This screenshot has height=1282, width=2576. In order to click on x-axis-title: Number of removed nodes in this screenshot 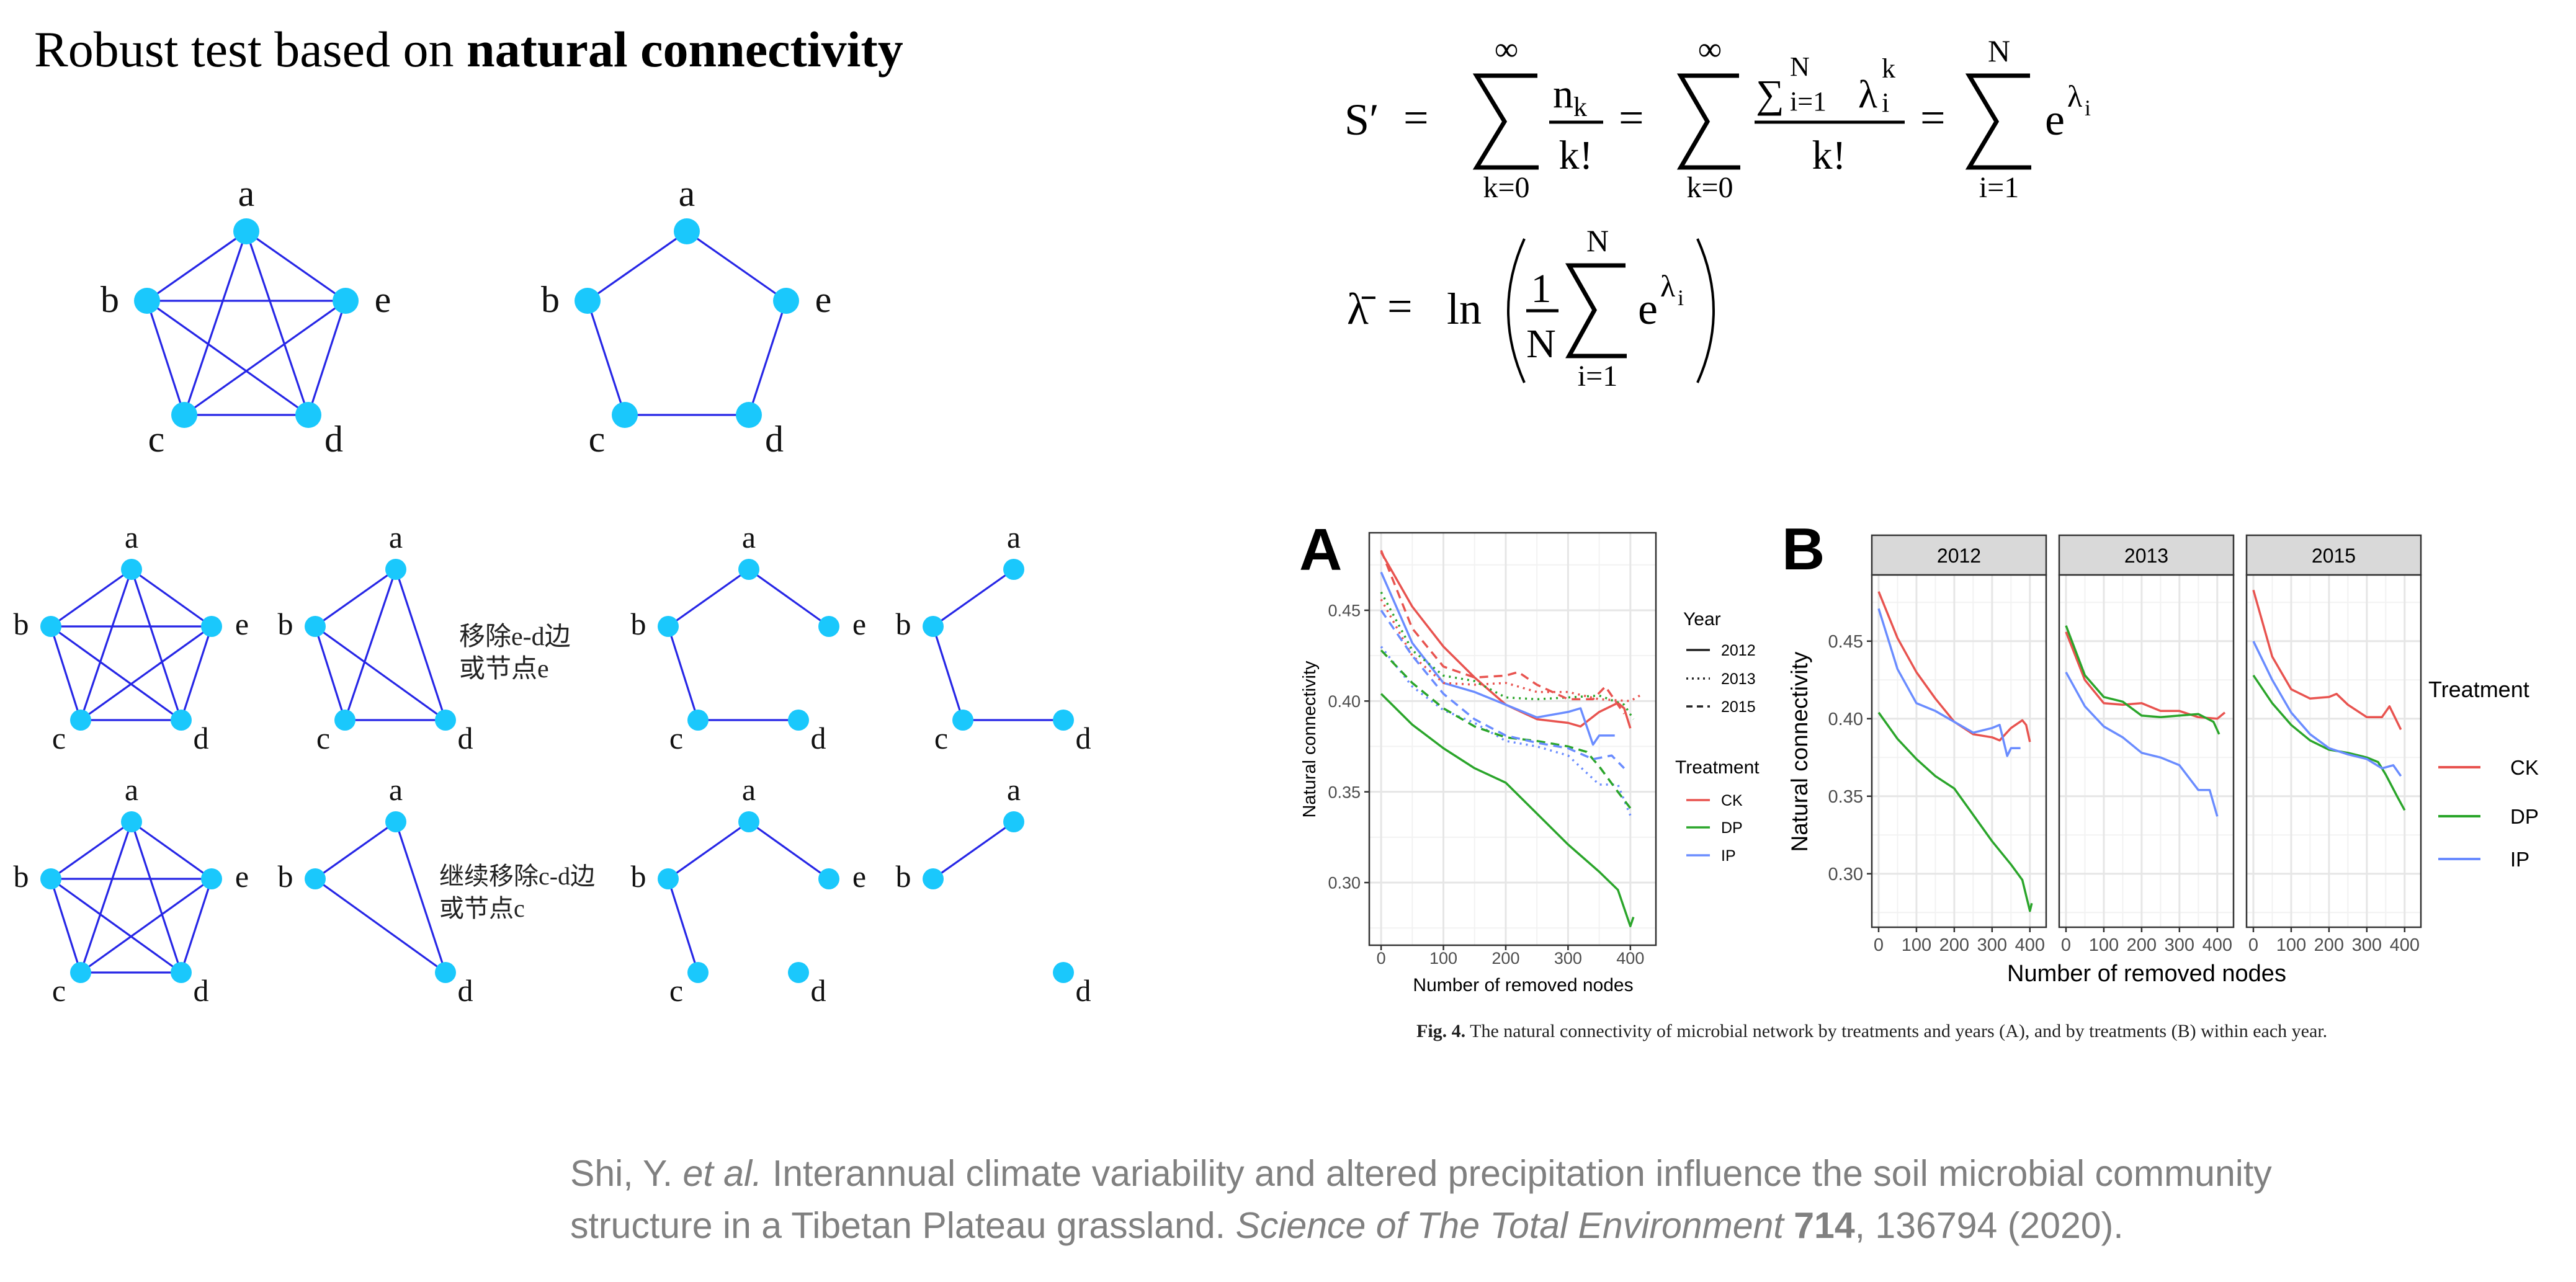, I will do `click(2146, 974)`.